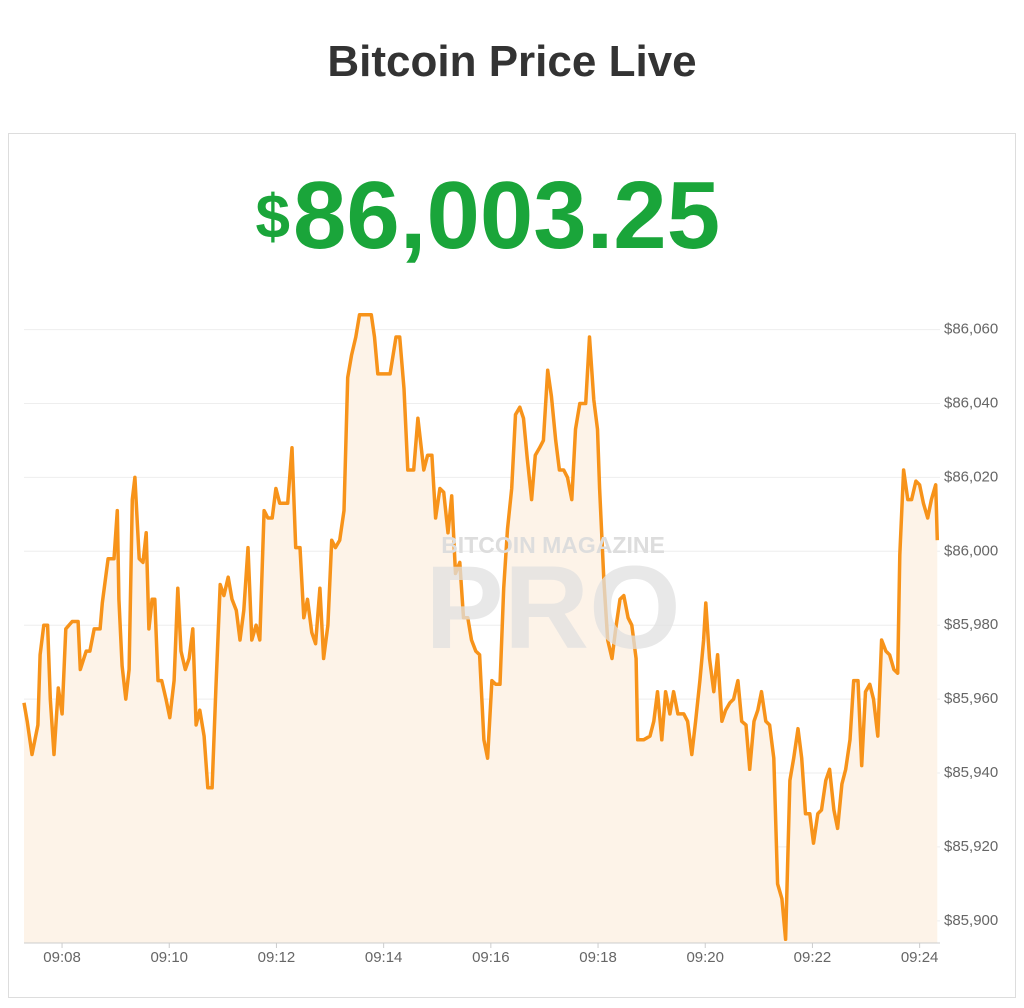  Describe the element at coordinates (920, 957) in the screenshot. I see `x-tick-label: 09:24` at that location.